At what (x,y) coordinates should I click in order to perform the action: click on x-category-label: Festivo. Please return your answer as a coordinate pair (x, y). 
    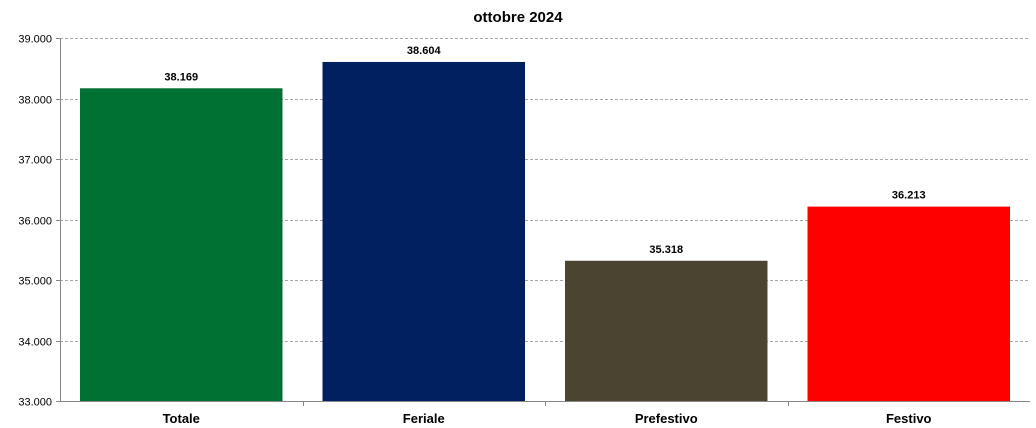
    Looking at the image, I should click on (909, 418).